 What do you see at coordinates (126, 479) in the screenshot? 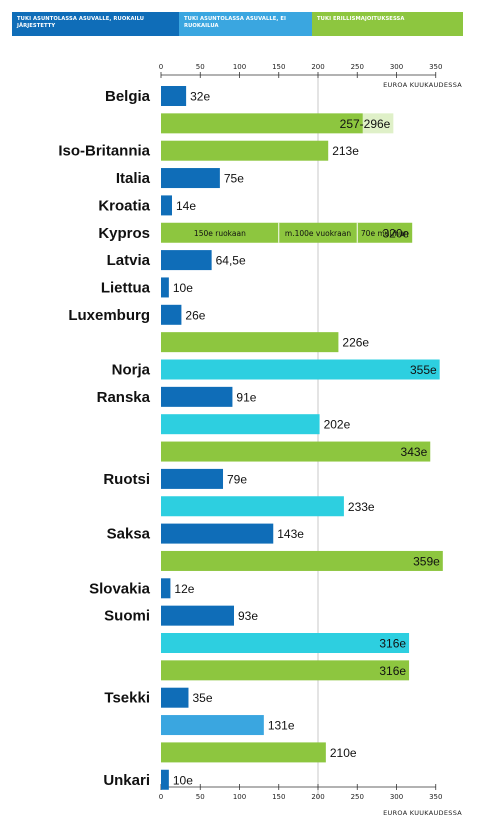
I see `country-label: Ruotsi` at bounding box center [126, 479].